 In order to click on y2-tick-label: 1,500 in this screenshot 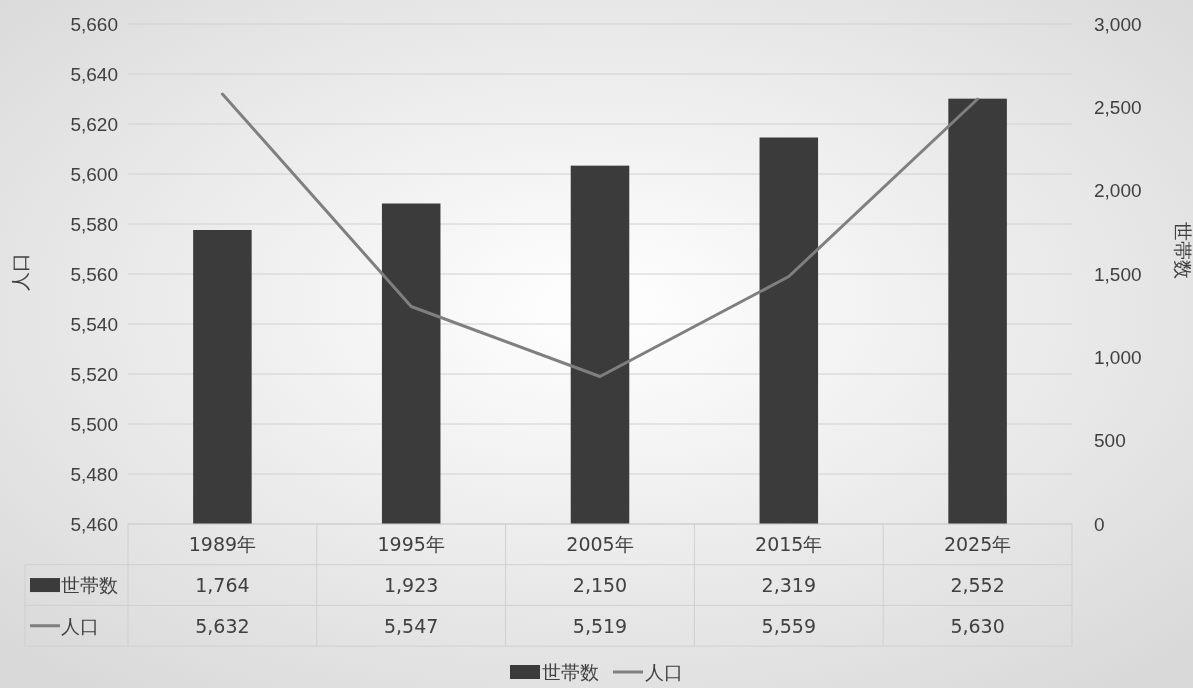, I will do `click(1118, 274)`.